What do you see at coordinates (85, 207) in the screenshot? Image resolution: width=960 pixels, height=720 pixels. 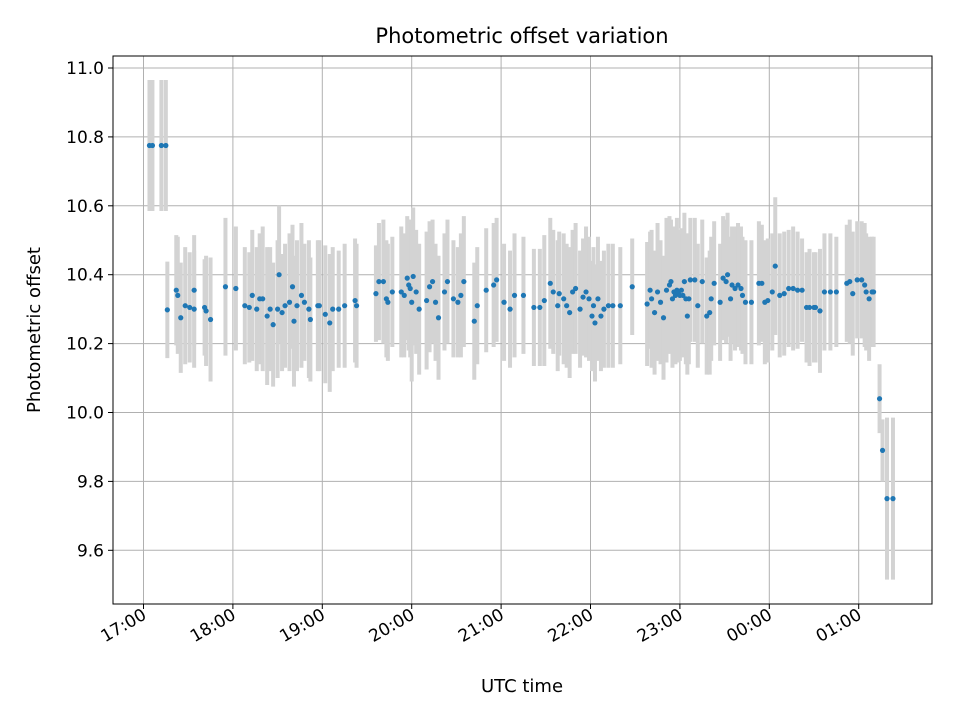 I see `y-tick-label: 10.6` at bounding box center [85, 207].